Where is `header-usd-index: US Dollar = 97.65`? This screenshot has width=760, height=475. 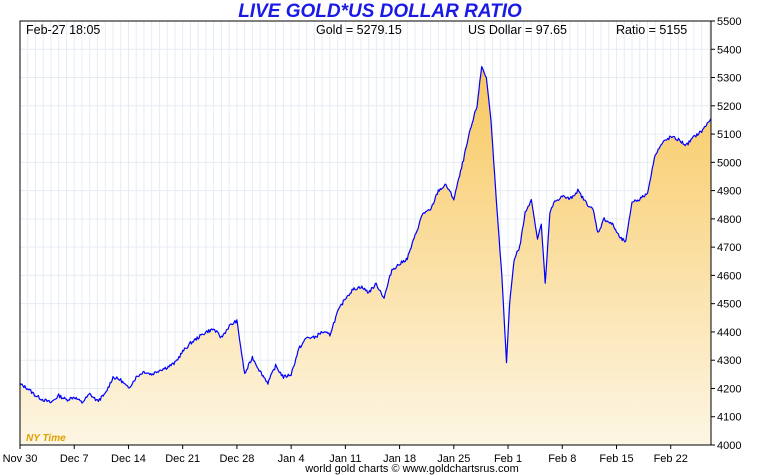 header-usd-index: US Dollar = 97.65 is located at coordinates (517, 30).